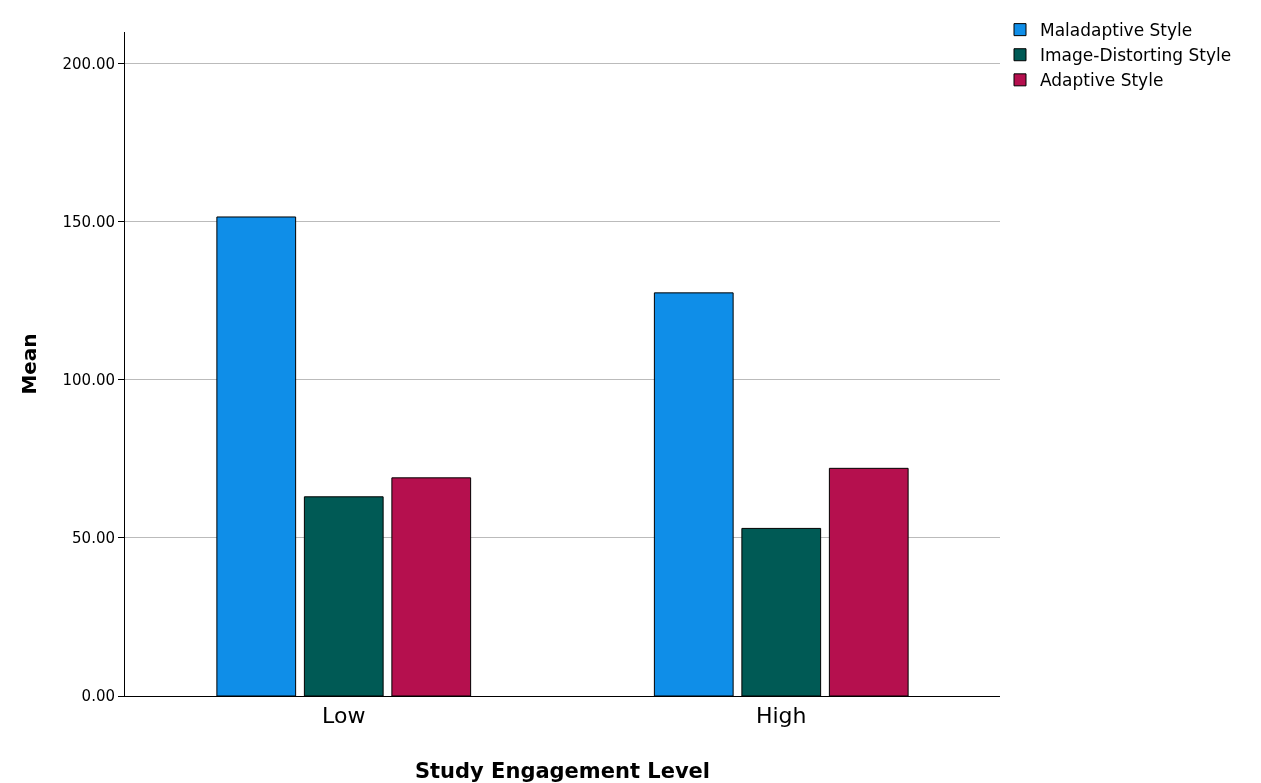  Describe the element at coordinates (88, 221) in the screenshot. I see `y-tick-label: 150.00` at that location.